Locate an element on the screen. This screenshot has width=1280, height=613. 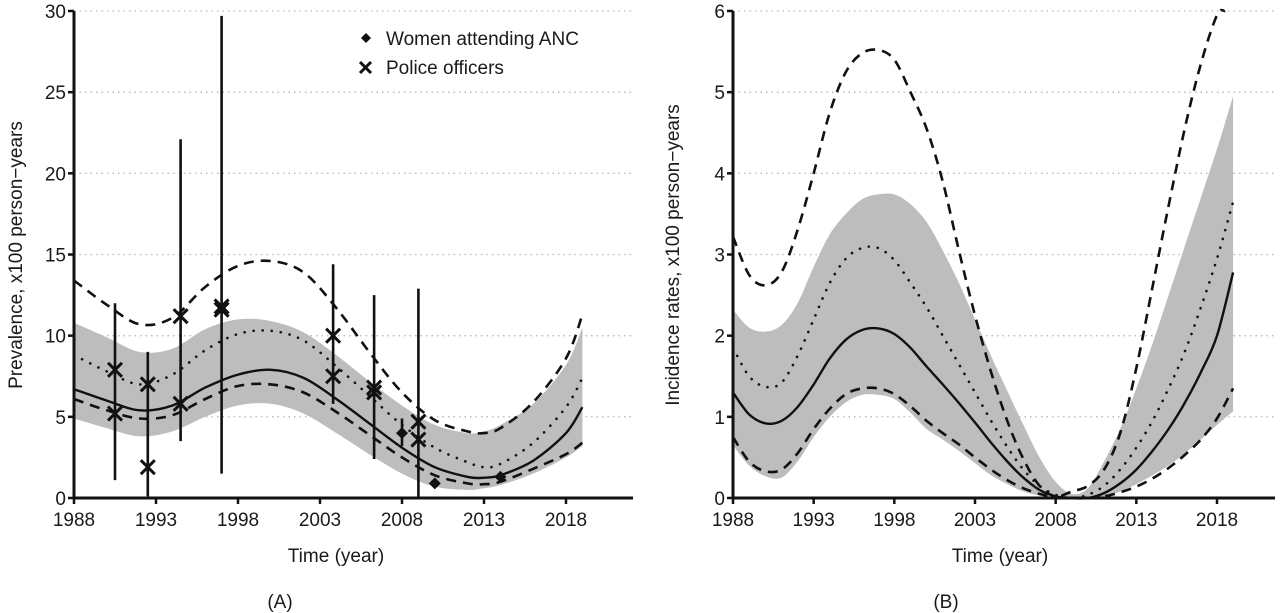
panel-label: (A) is located at coordinates (279, 602).